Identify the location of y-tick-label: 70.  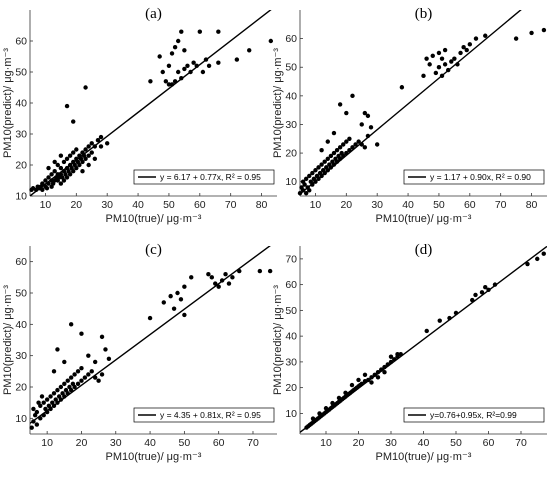
(291, 259).